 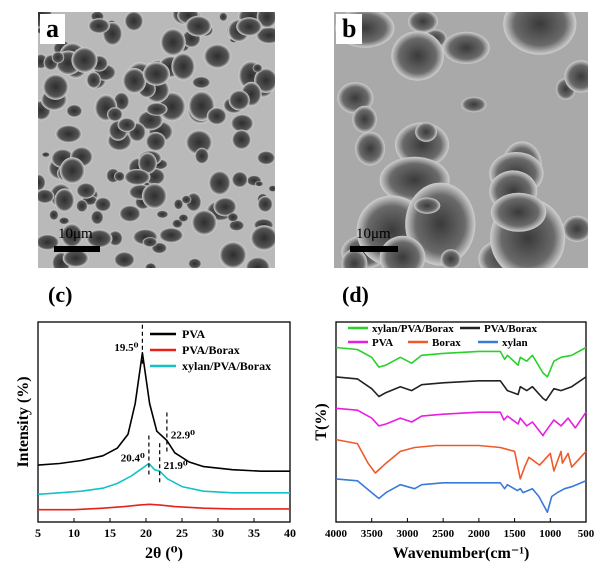 What do you see at coordinates (446, 343) in the screenshot?
I see `legend-label: Borax` at bounding box center [446, 343].